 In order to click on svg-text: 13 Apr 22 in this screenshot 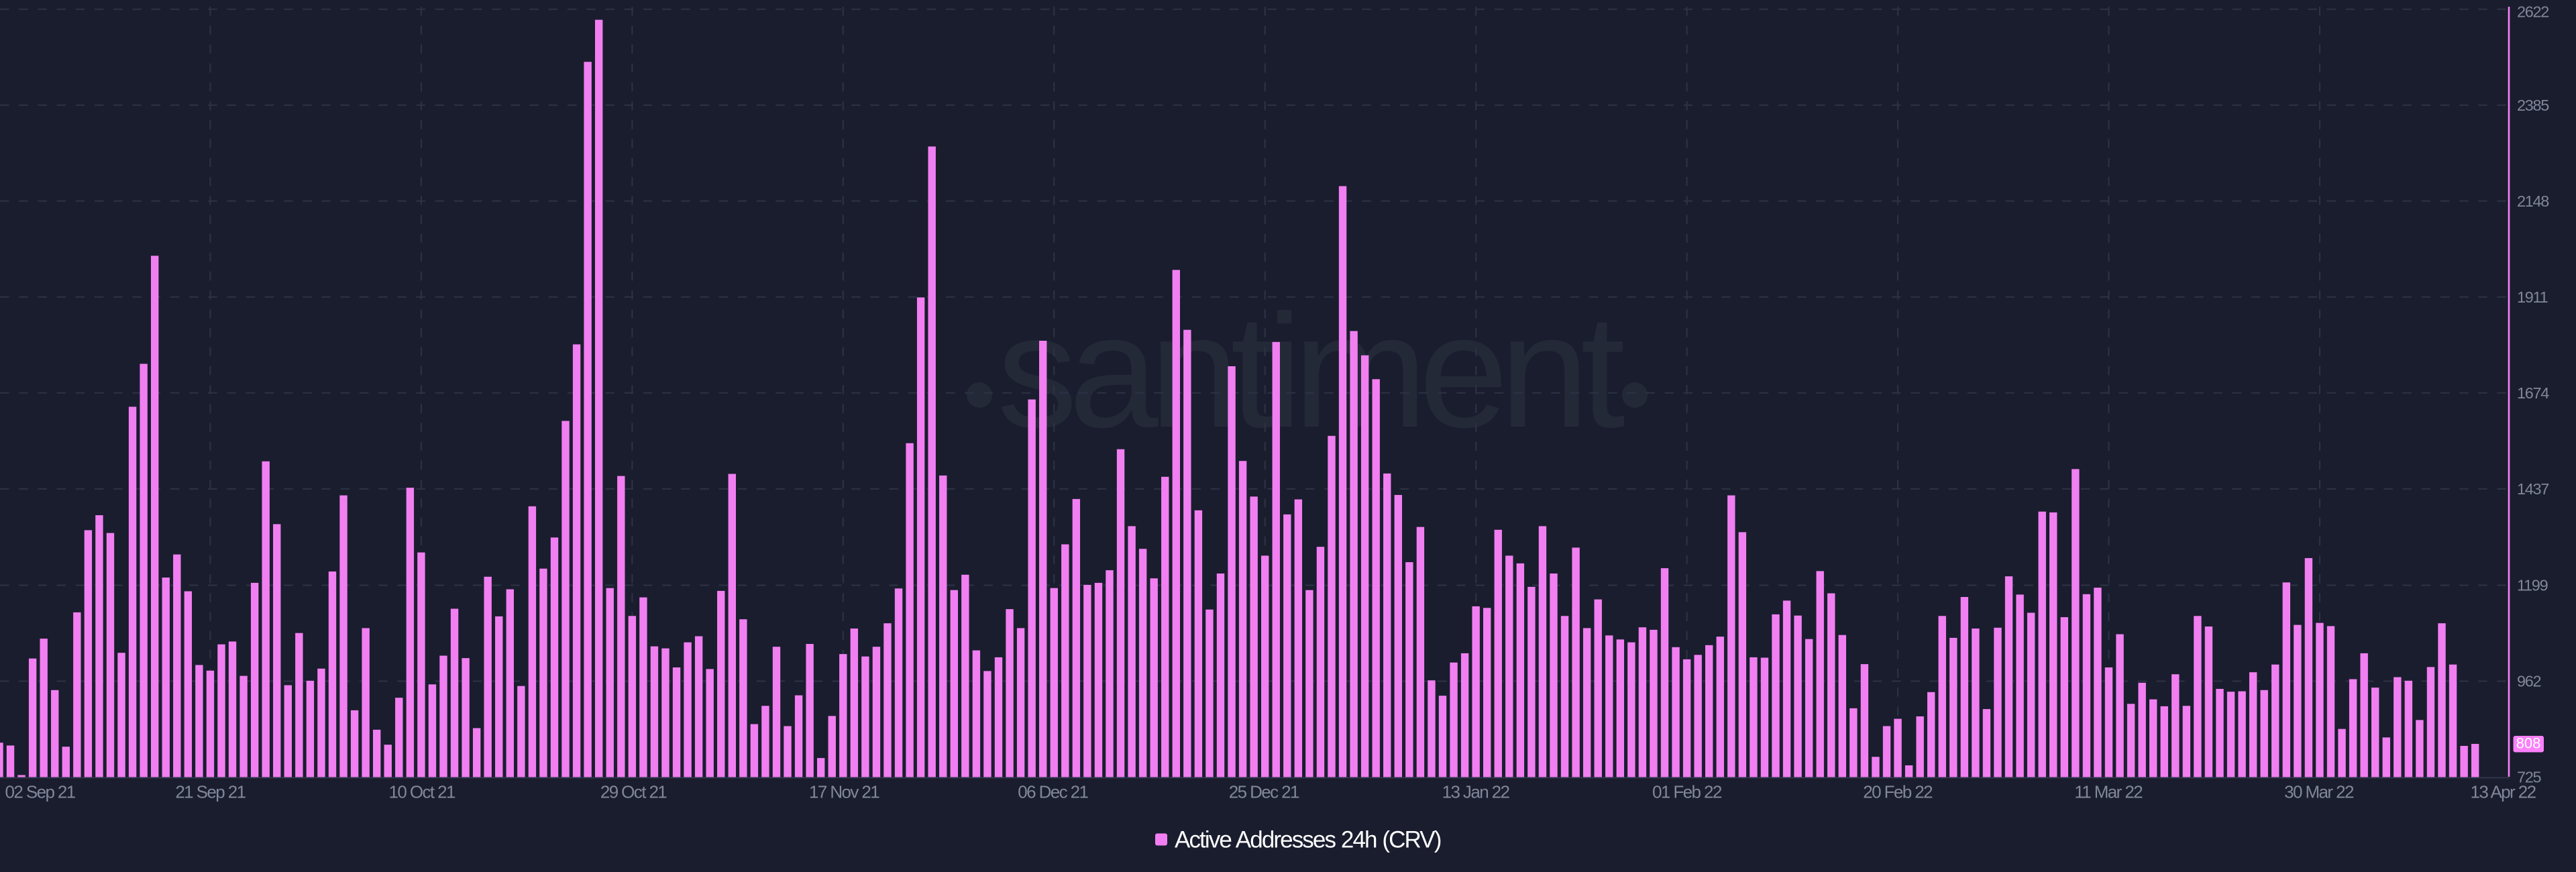, I will do `click(2503, 792)`.